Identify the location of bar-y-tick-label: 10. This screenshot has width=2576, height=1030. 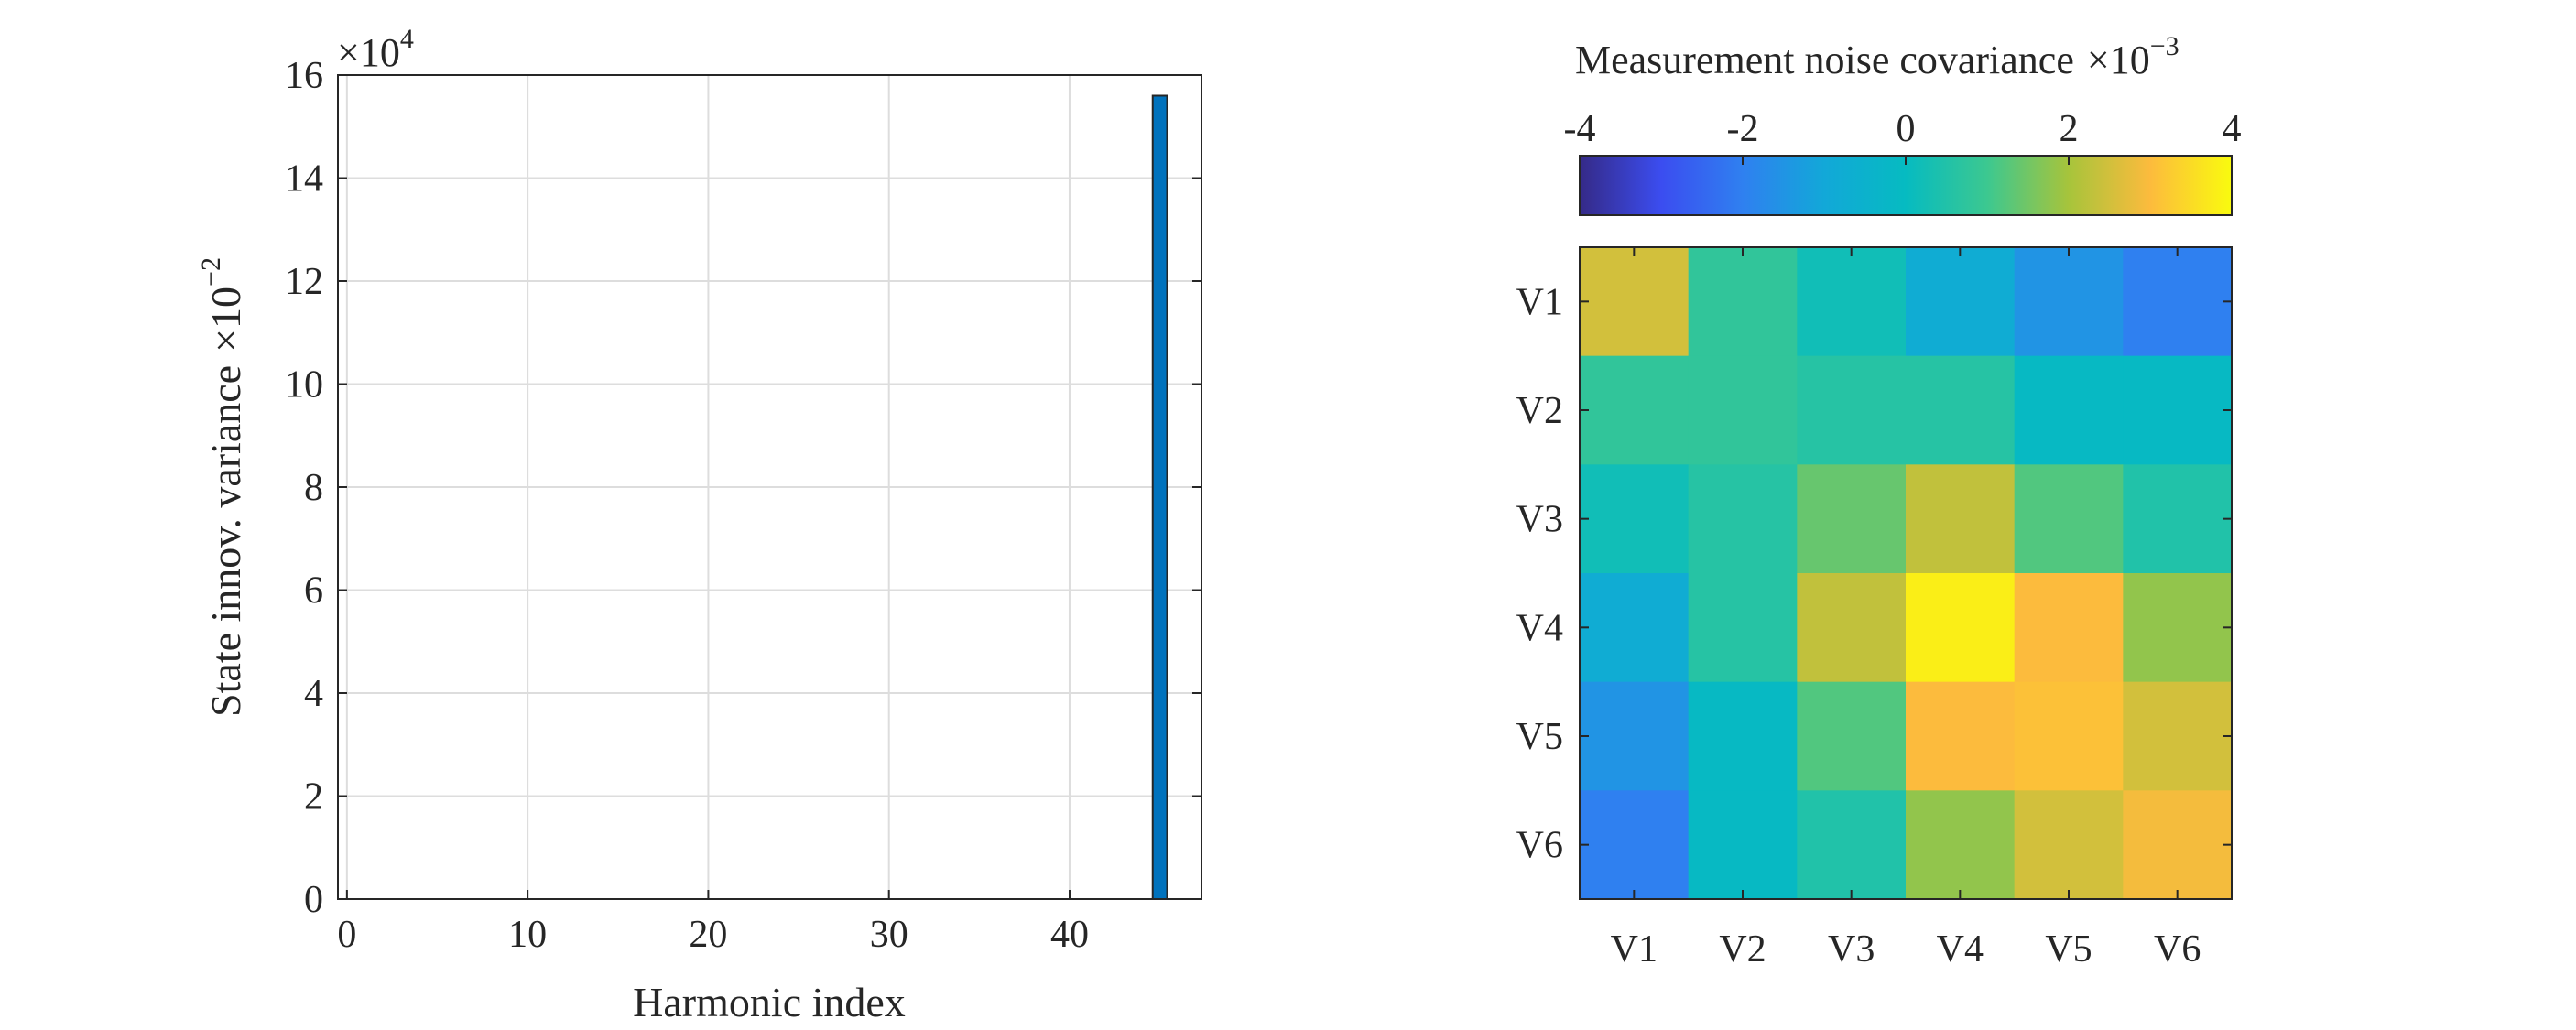
(304, 385).